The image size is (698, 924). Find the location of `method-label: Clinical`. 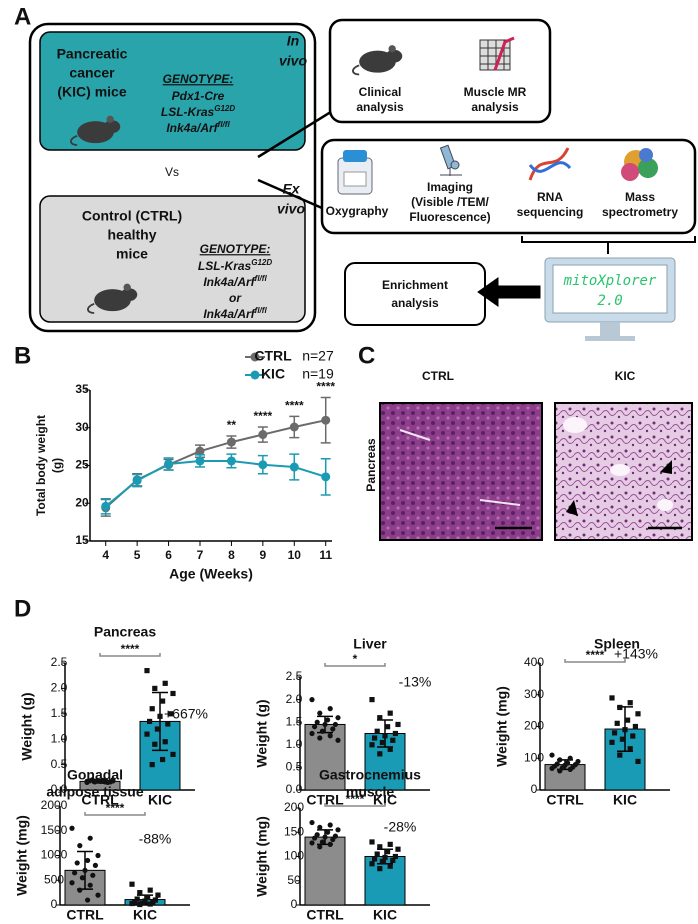

method-label: Clinical is located at coordinates (380, 92).